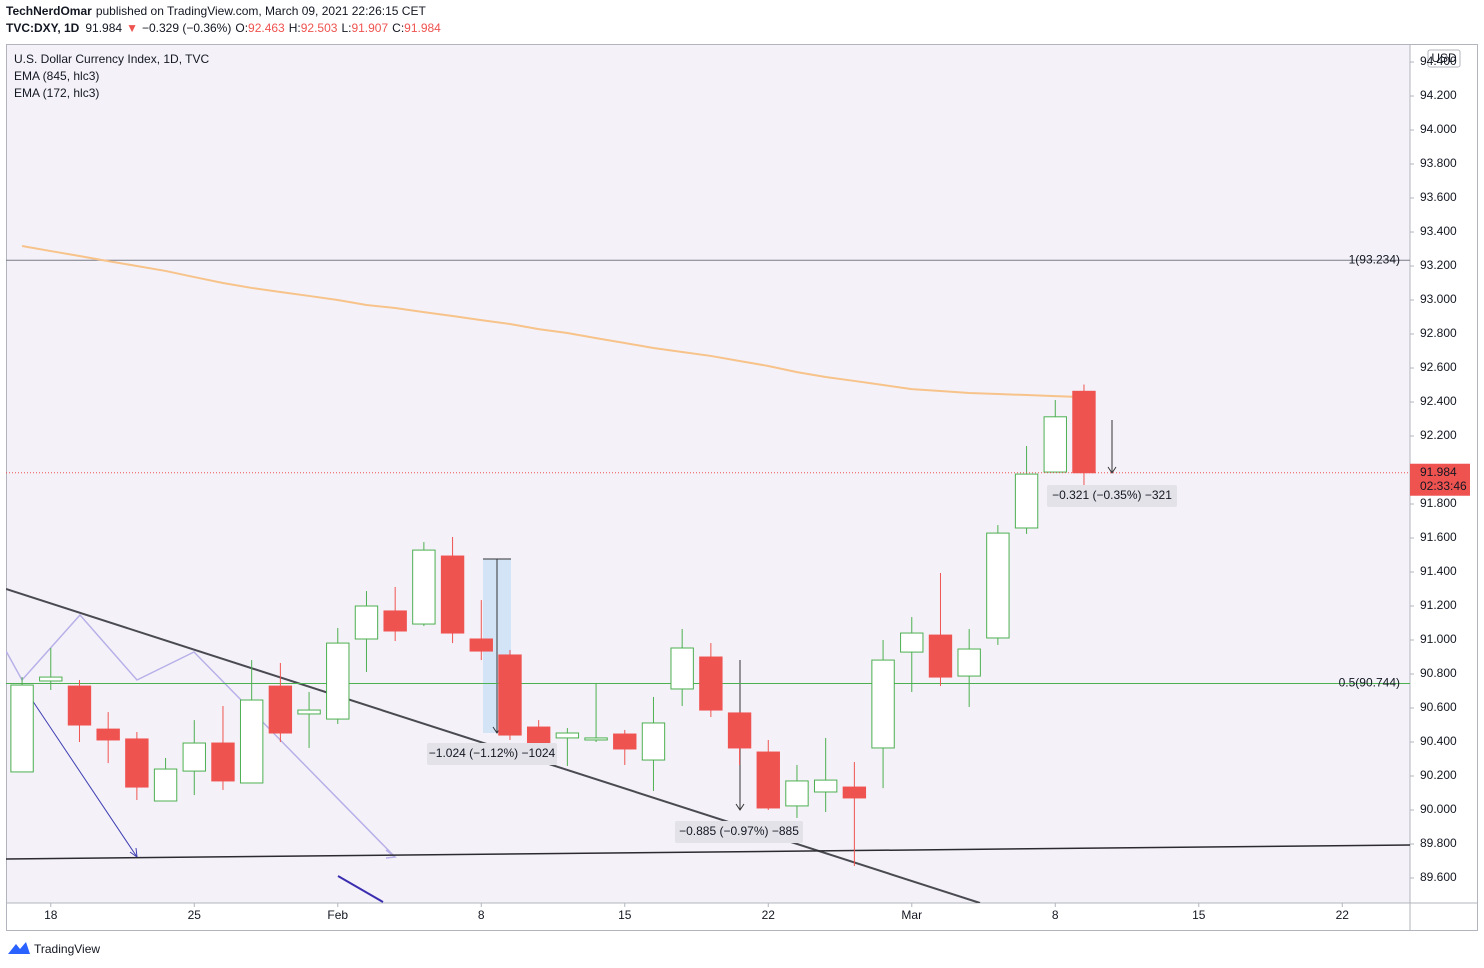  Describe the element at coordinates (67, 949) in the screenshot. I see `brand: TradingView` at that location.